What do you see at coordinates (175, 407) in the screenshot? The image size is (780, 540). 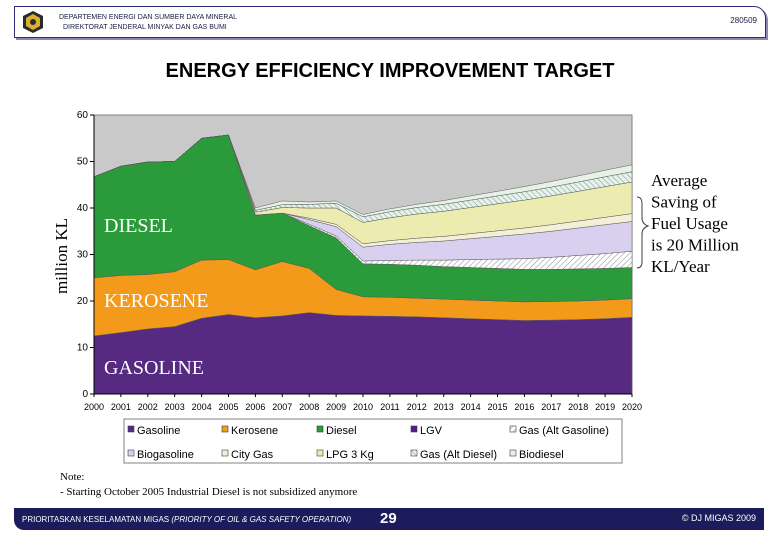 I see `x-tick-label: 2003` at bounding box center [175, 407].